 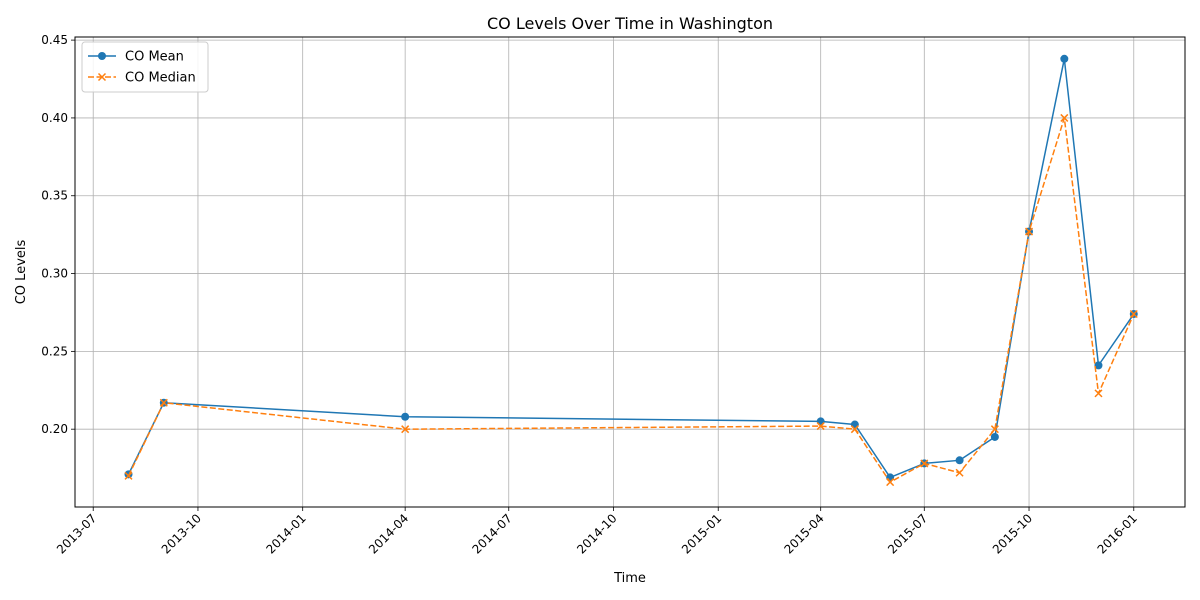 What do you see at coordinates (803, 533) in the screenshot?
I see `x-tick-label: 2015-04` at bounding box center [803, 533].